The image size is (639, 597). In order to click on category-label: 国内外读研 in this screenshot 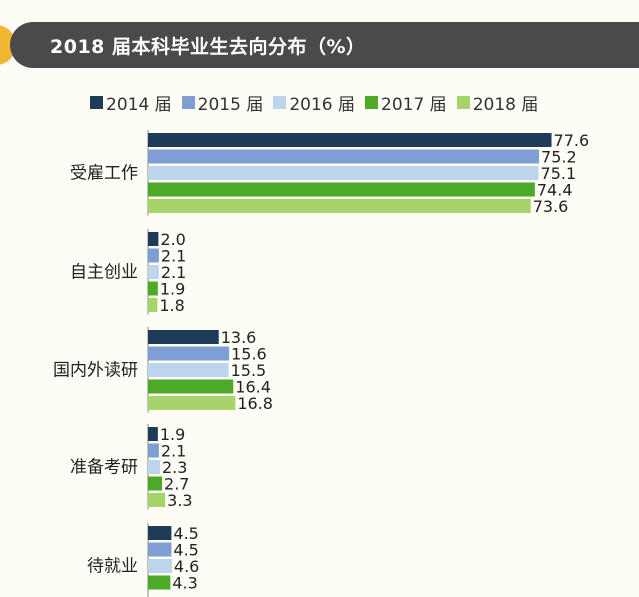, I will do `click(95, 370)`.